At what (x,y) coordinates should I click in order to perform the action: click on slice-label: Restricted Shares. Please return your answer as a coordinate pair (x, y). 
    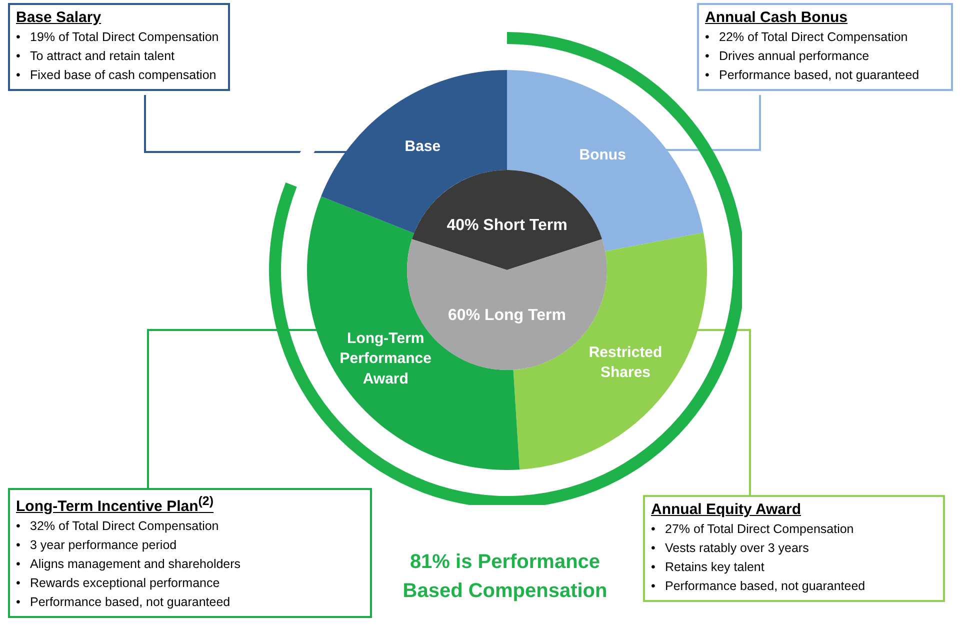
    Looking at the image, I should click on (625, 362).